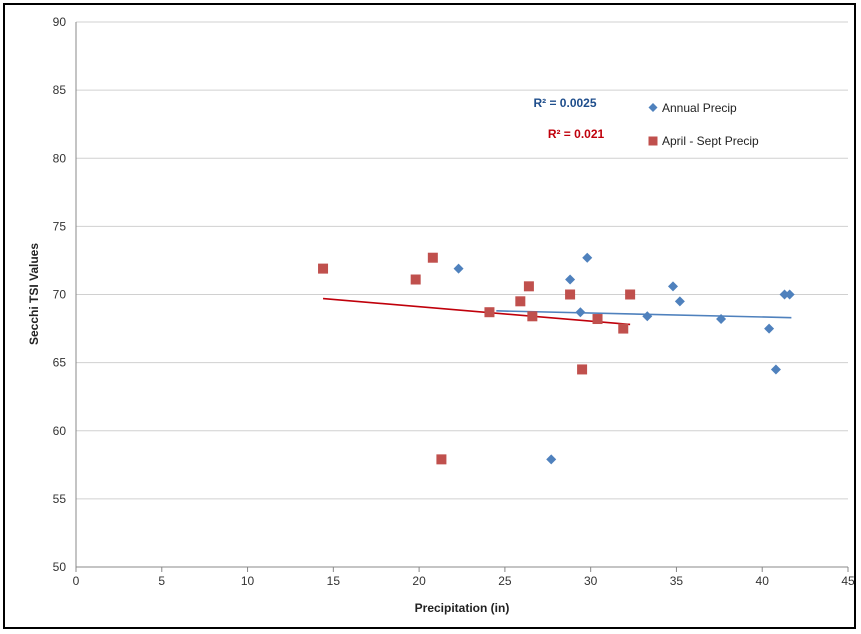 The image size is (861, 634). Describe the element at coordinates (848, 581) in the screenshot. I see `x-tick-label: 45` at that location.